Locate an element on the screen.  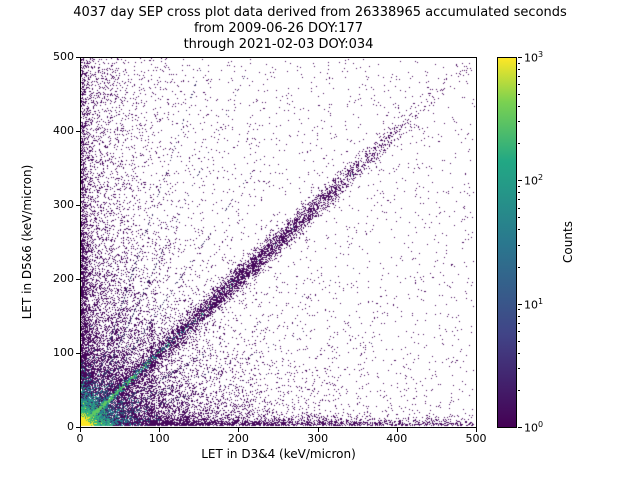
x-tick-label: 0 is located at coordinates (80, 438).